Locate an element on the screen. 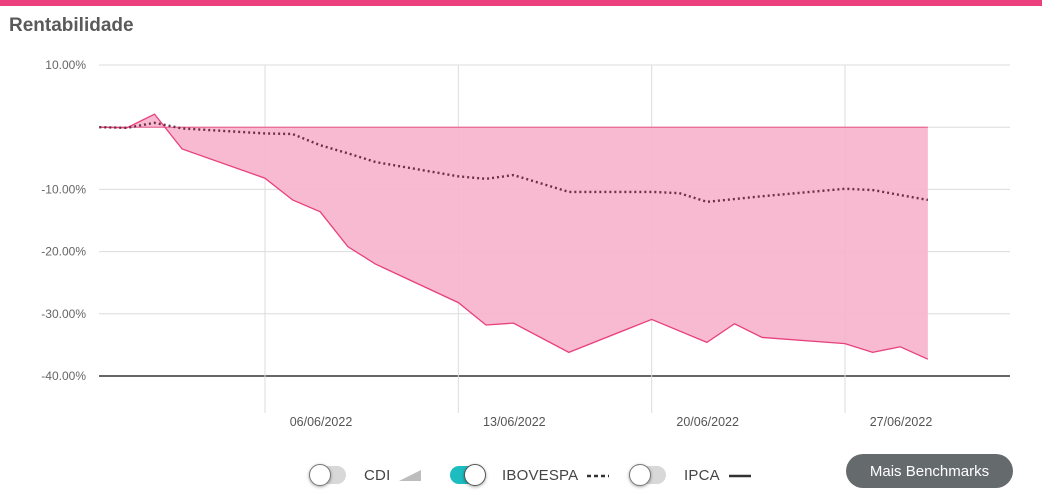  solid-line-icon is located at coordinates (739, 476).